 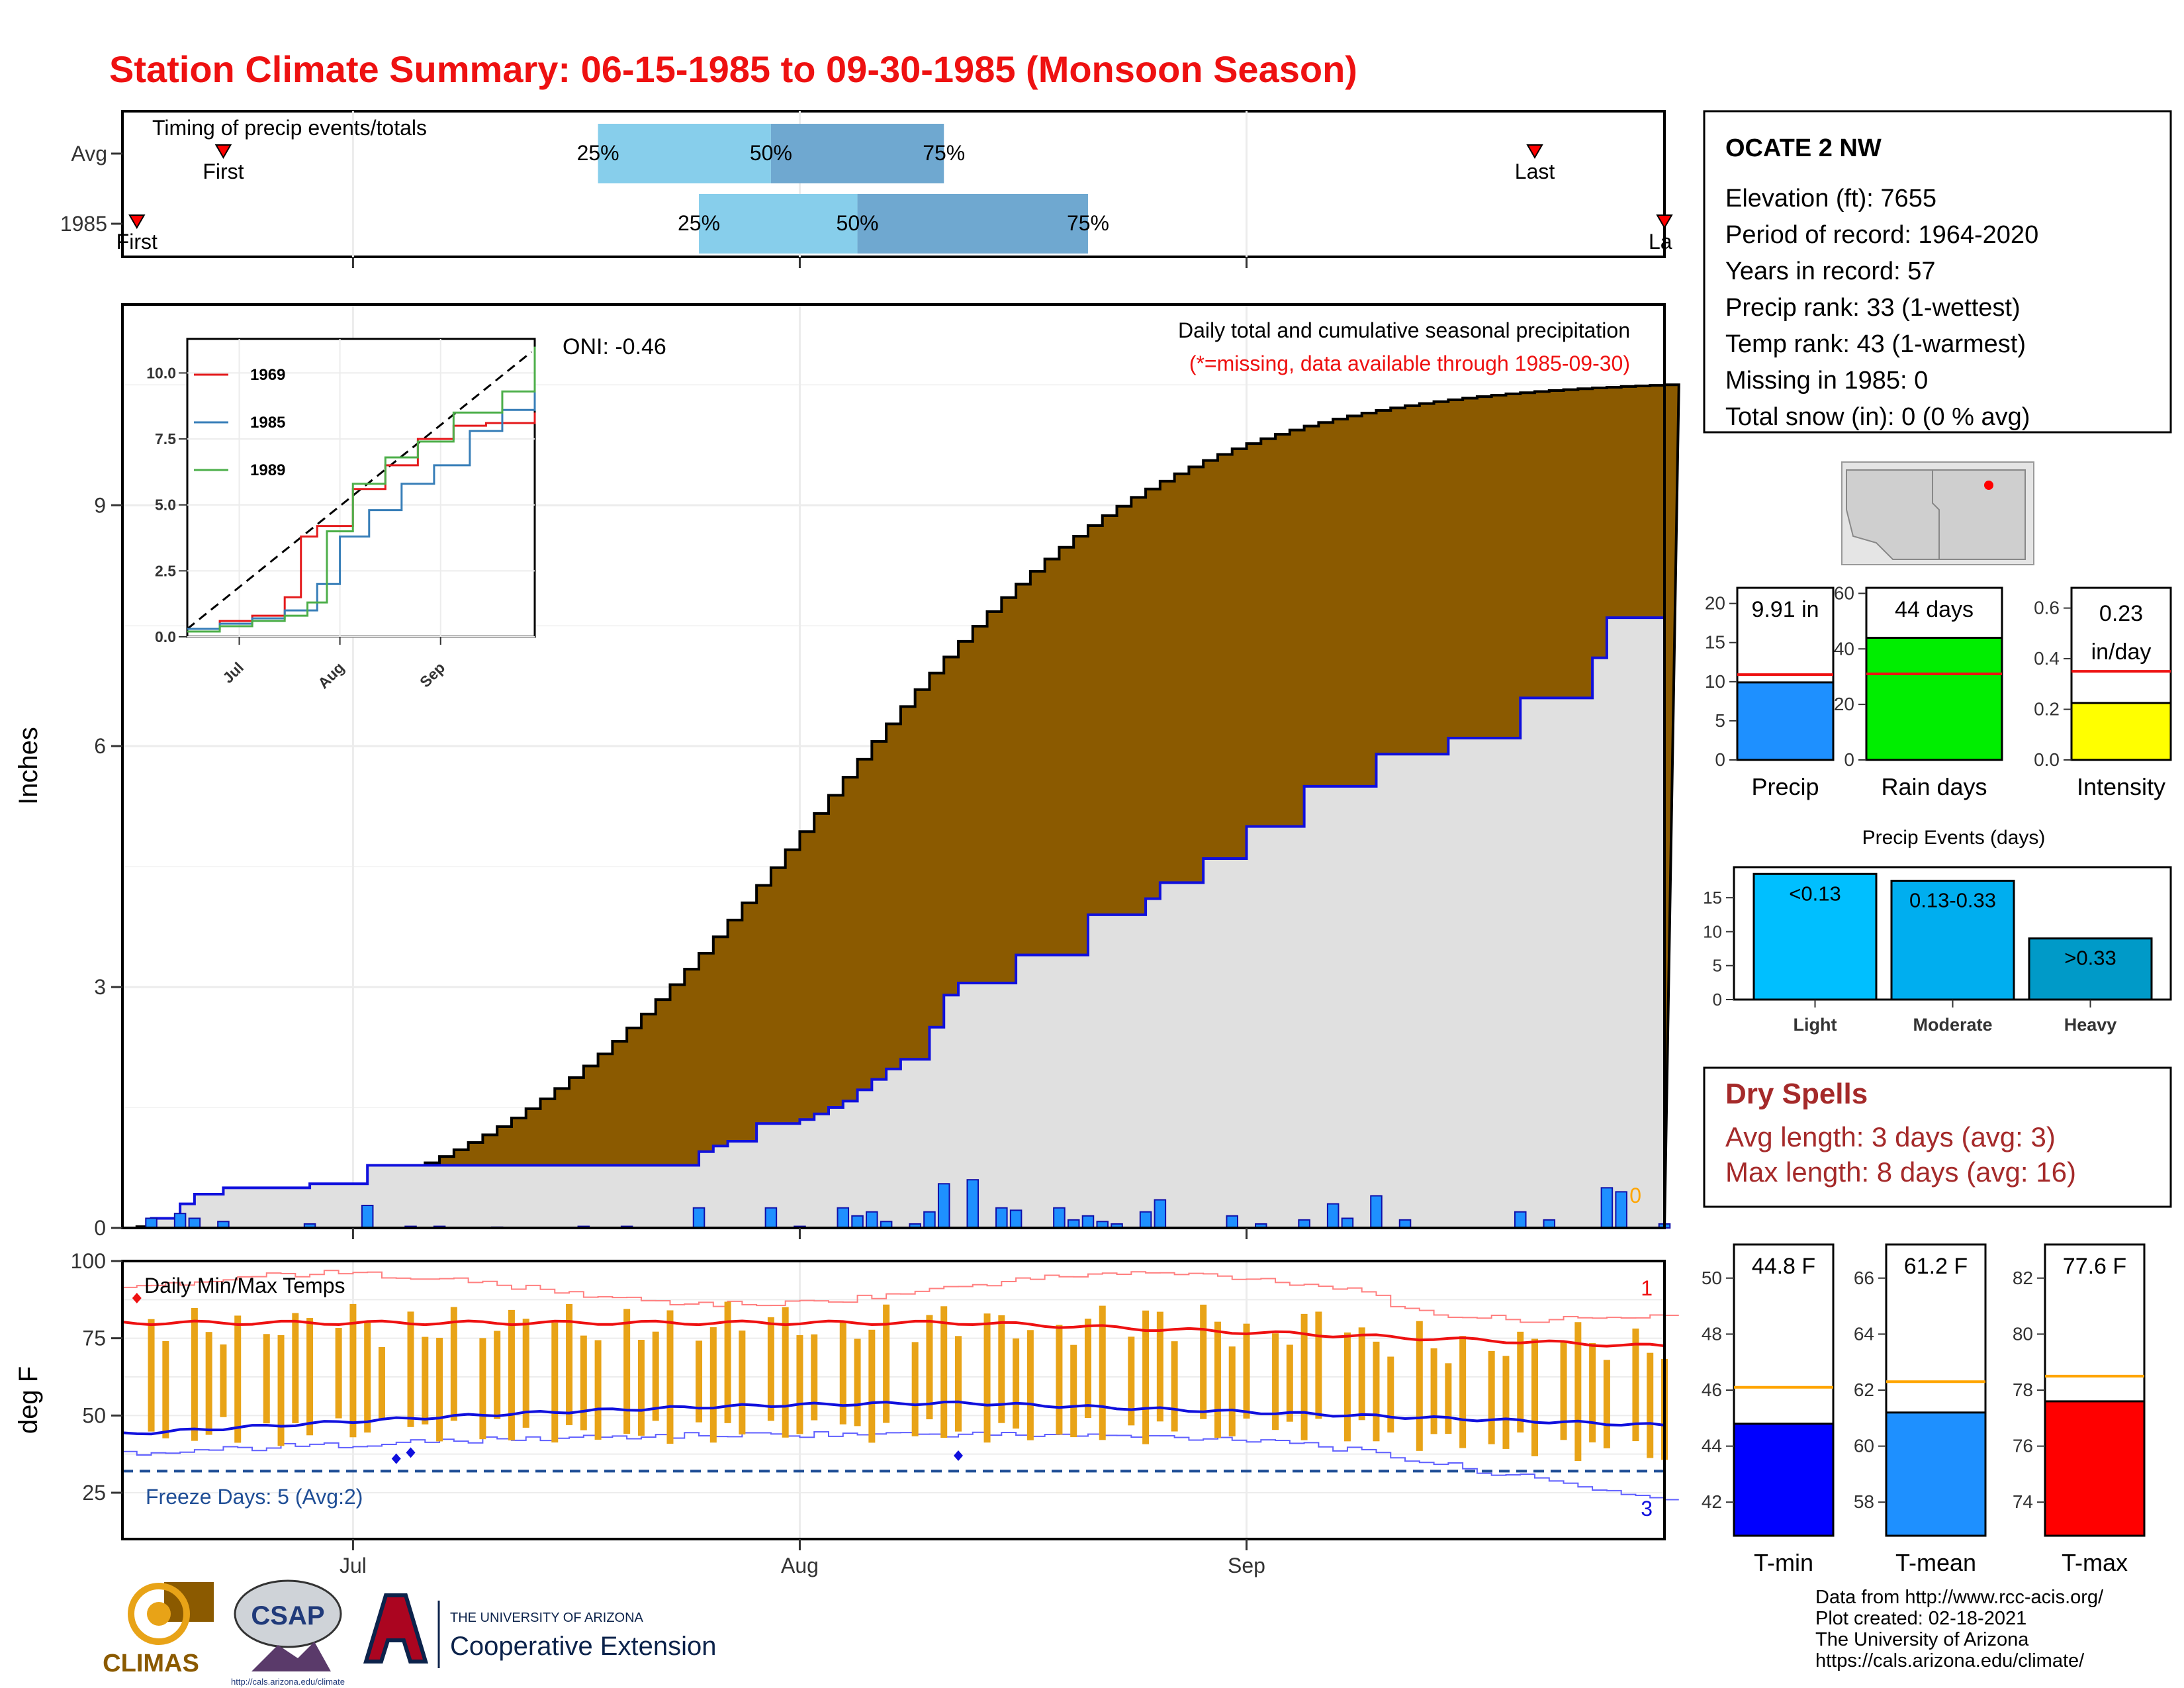 What do you see at coordinates (2121, 652) in the screenshot?
I see `intensity-unit-label: in/day` at bounding box center [2121, 652].